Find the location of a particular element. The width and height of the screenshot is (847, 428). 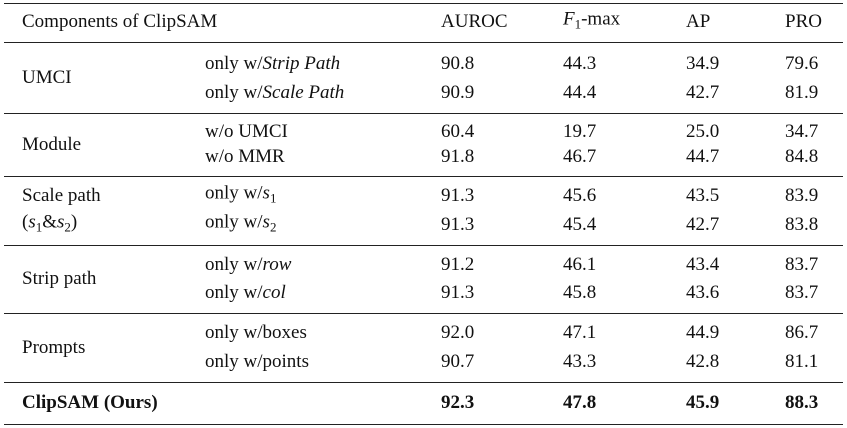

group-label: Module is located at coordinates (51, 145).